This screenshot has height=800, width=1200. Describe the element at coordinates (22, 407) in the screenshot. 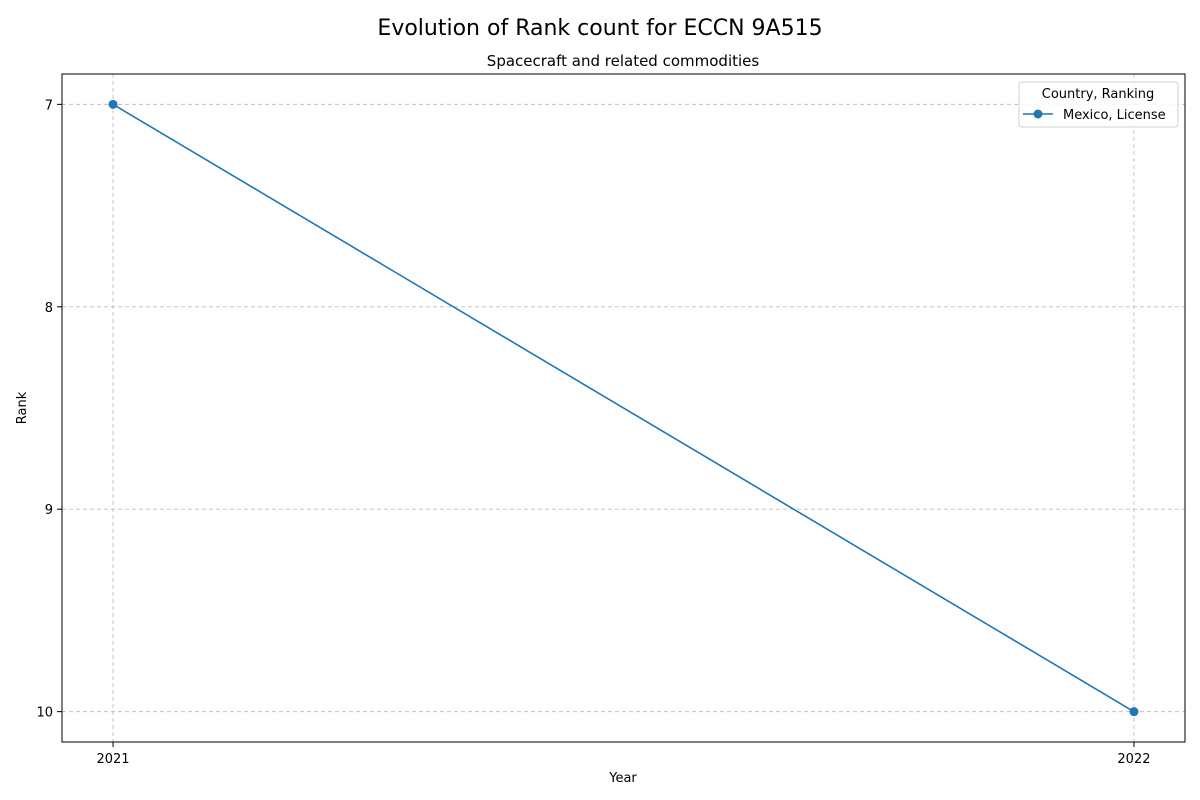

I see `y-axis-label: Rank` at that location.